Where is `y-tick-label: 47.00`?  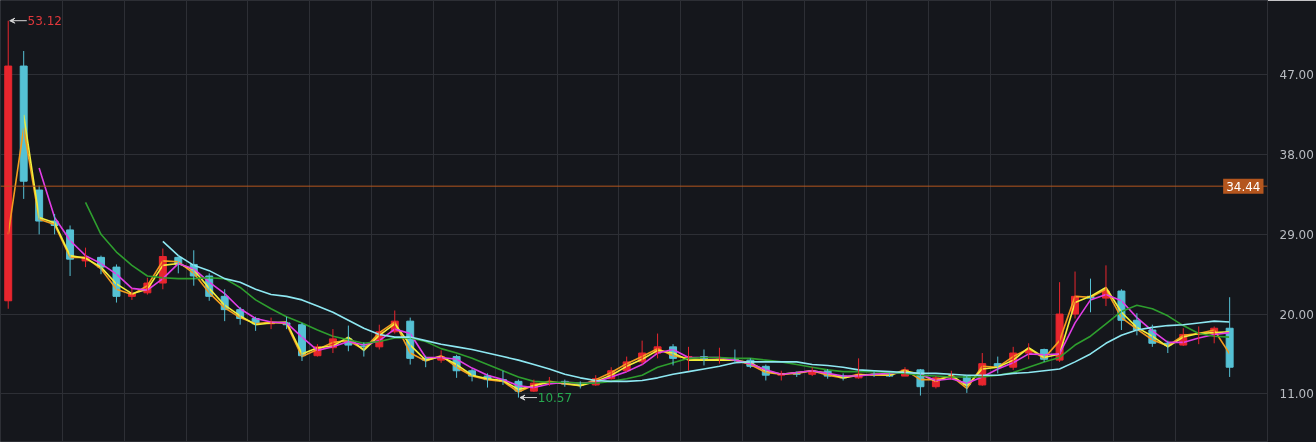 y-tick-label: 47.00 is located at coordinates (1296, 75).